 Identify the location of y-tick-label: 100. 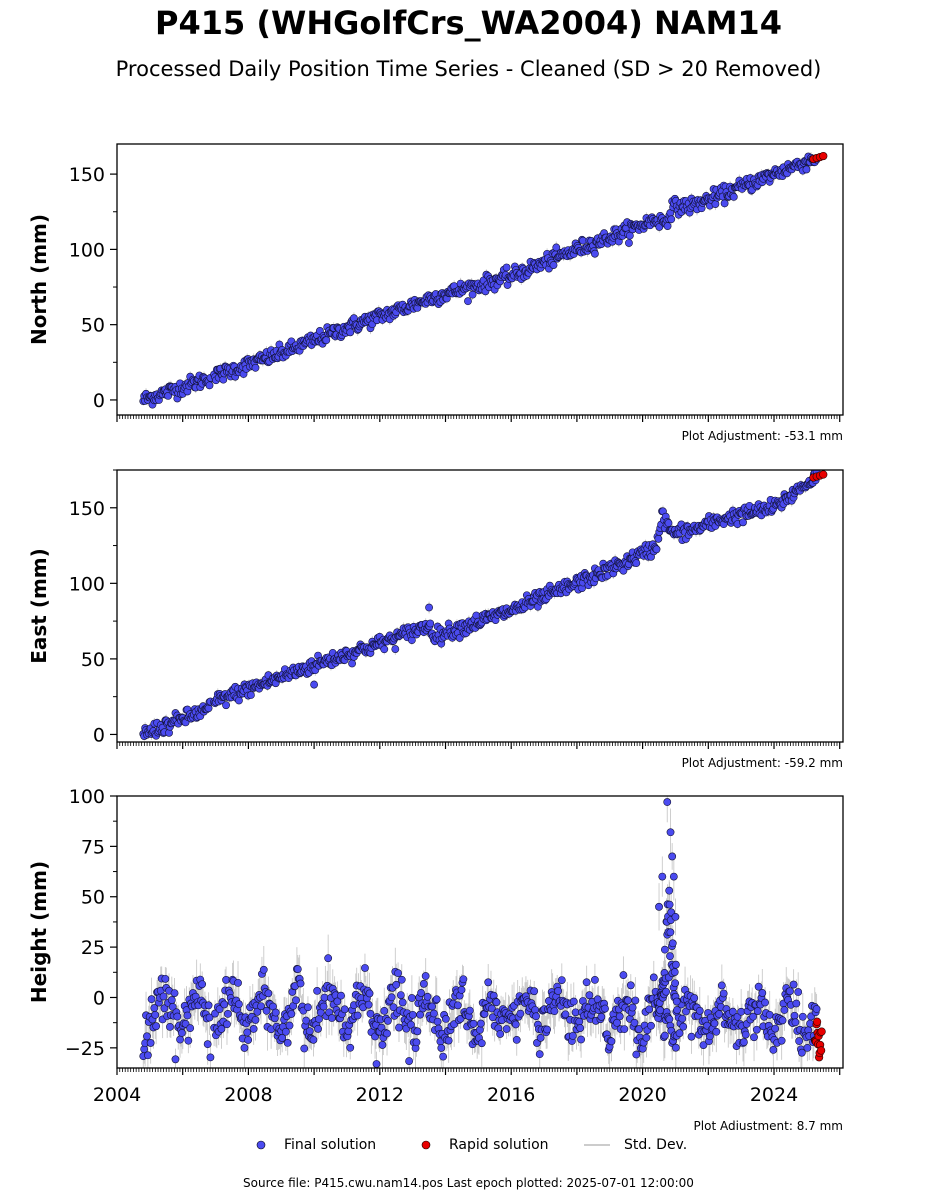
(87, 250).